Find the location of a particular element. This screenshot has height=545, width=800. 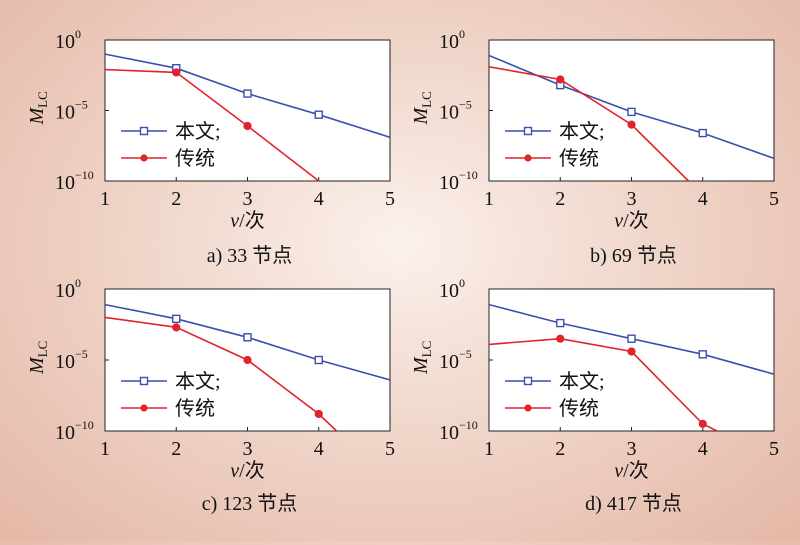

panel-caption: a) 33 节点 is located at coordinates (250, 255).